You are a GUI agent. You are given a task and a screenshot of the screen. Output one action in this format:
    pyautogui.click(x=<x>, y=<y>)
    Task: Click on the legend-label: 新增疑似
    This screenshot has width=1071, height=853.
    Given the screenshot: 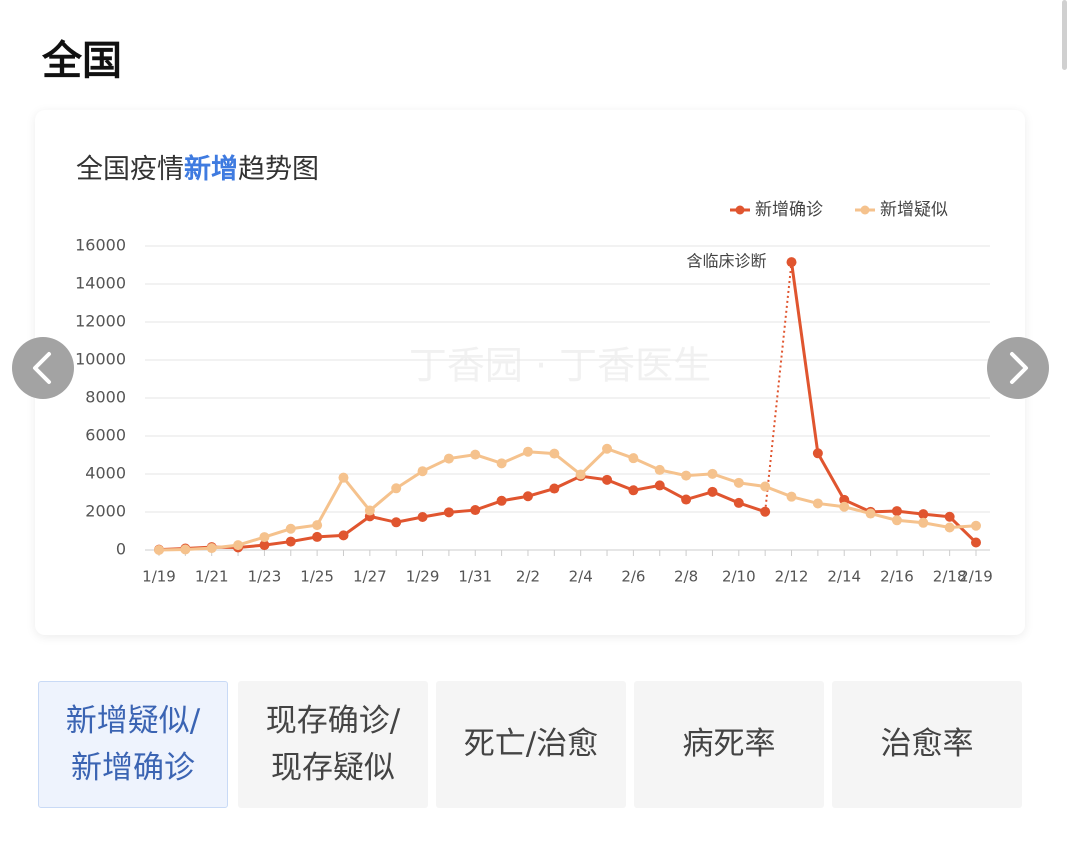 What is the action you would take?
    pyautogui.click(x=914, y=210)
    